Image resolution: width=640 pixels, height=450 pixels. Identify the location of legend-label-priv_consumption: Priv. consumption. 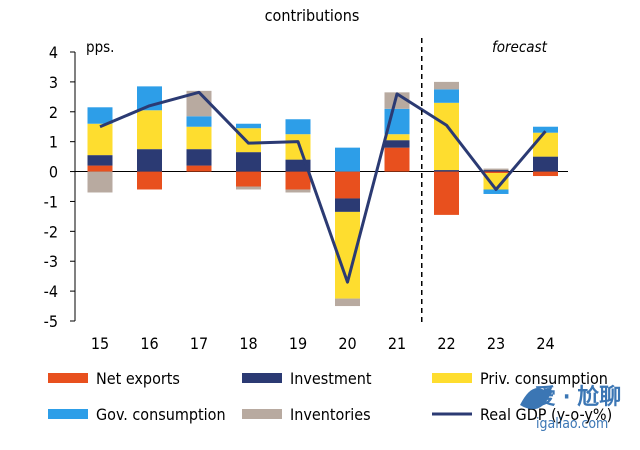
(544, 378).